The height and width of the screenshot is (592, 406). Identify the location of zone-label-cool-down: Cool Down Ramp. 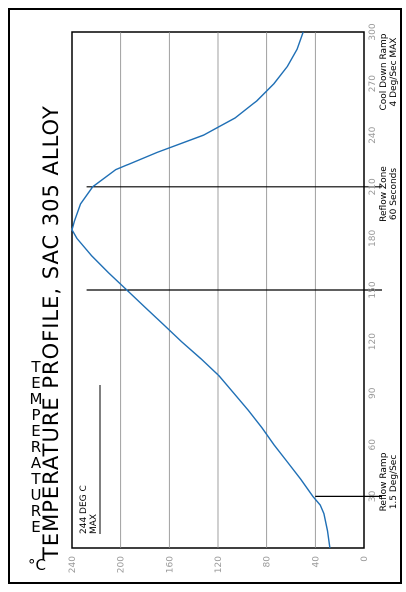
(384, 71).